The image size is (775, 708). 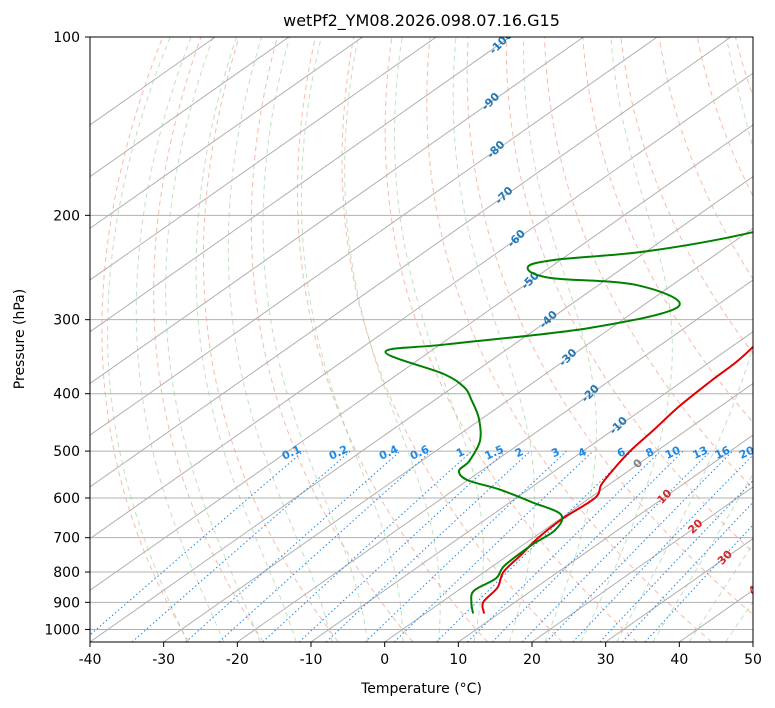 What do you see at coordinates (66, 321) in the screenshot?
I see `y-tick-label: 300` at bounding box center [66, 321].